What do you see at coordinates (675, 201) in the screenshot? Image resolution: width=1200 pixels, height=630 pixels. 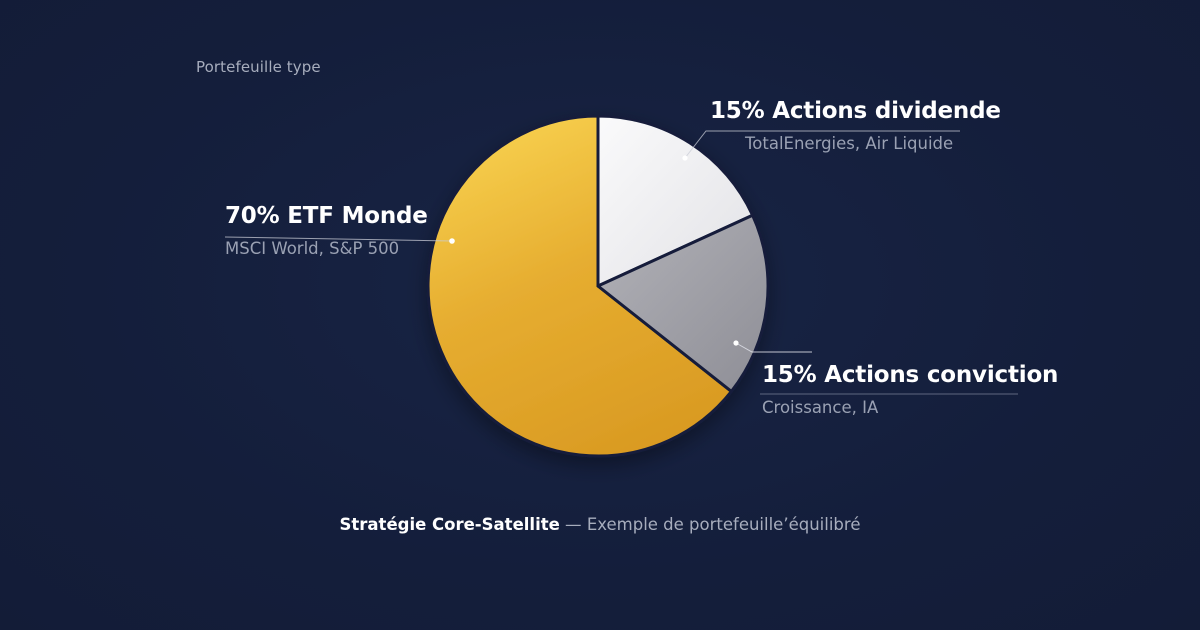 I see `slice-actions-dividende` at bounding box center [675, 201].